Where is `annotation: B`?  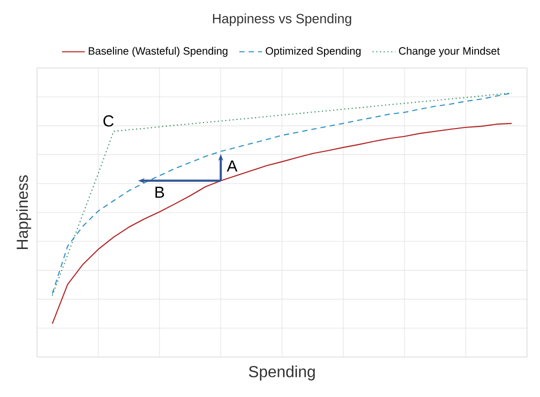
annotation: B is located at coordinates (159, 192).